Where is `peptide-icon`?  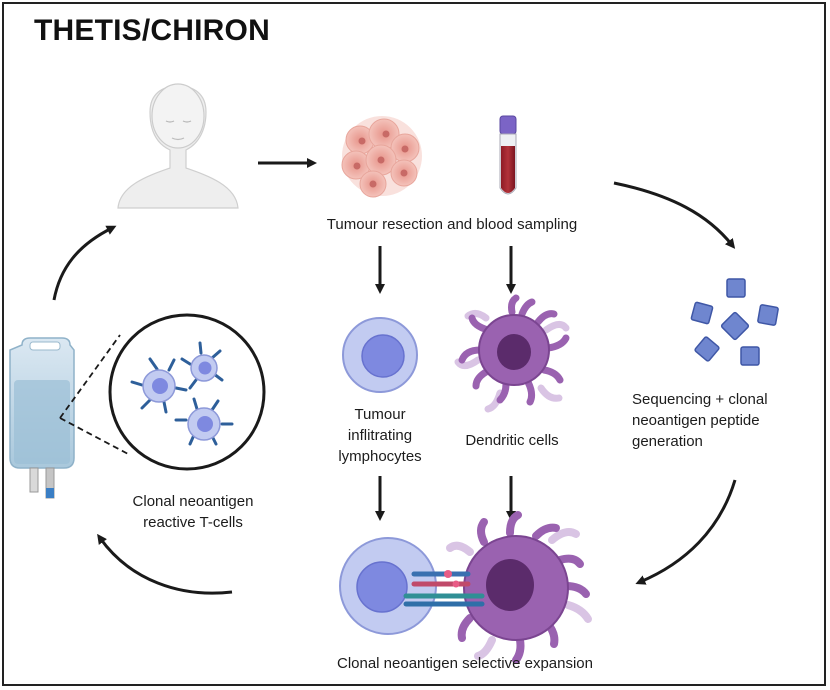
peptide-icon is located at coordinates (734, 322).